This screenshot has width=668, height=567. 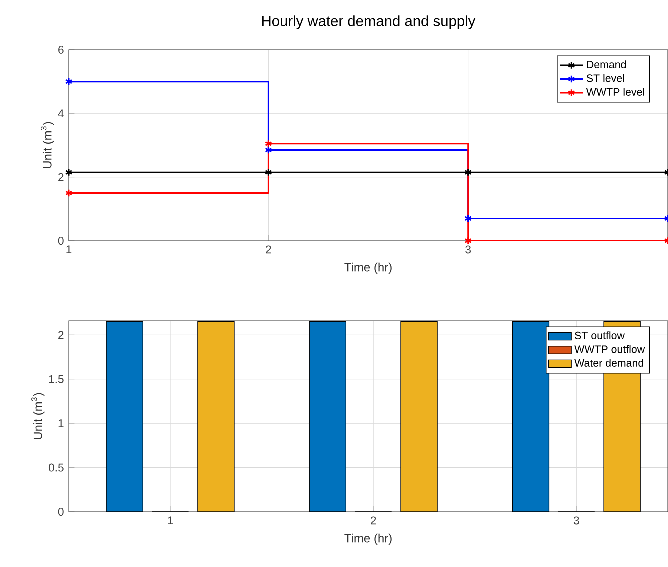 I want to click on legend-label: WWTP outflow, so click(x=610, y=349).